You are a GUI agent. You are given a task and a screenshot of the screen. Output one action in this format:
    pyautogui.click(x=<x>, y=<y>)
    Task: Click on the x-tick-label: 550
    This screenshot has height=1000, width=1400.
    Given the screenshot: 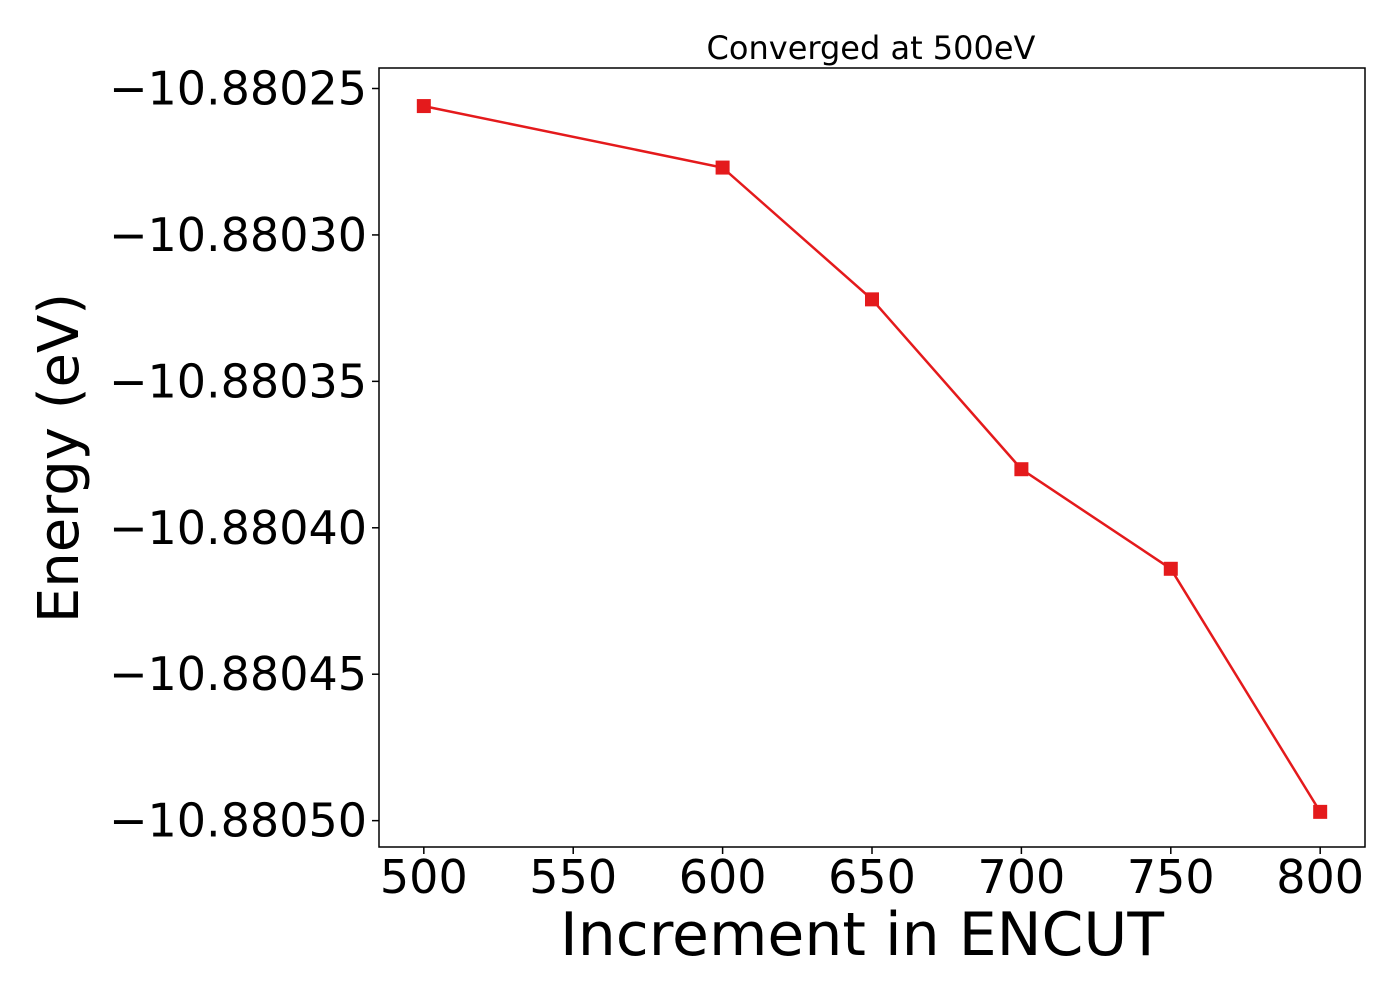 What is the action you would take?
    pyautogui.click(x=573, y=877)
    